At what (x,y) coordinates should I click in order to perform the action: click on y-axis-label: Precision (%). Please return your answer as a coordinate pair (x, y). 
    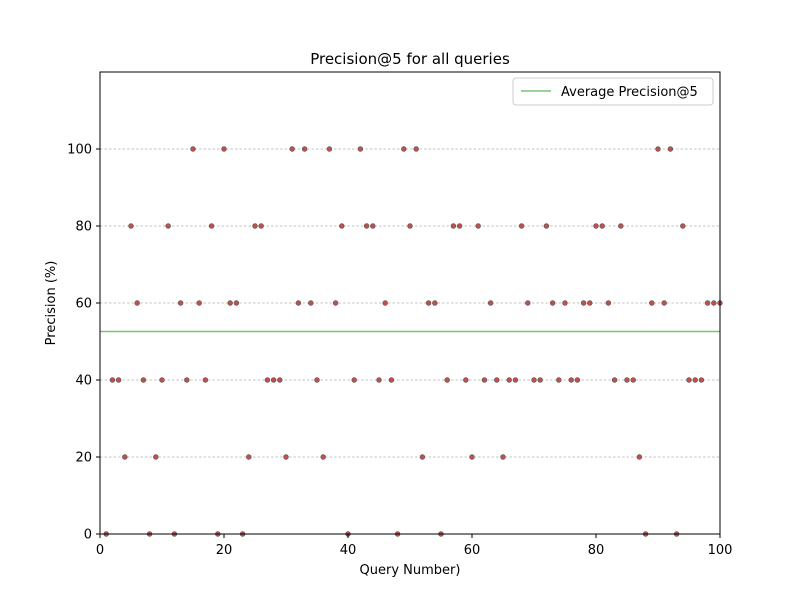
    Looking at the image, I should click on (51, 303).